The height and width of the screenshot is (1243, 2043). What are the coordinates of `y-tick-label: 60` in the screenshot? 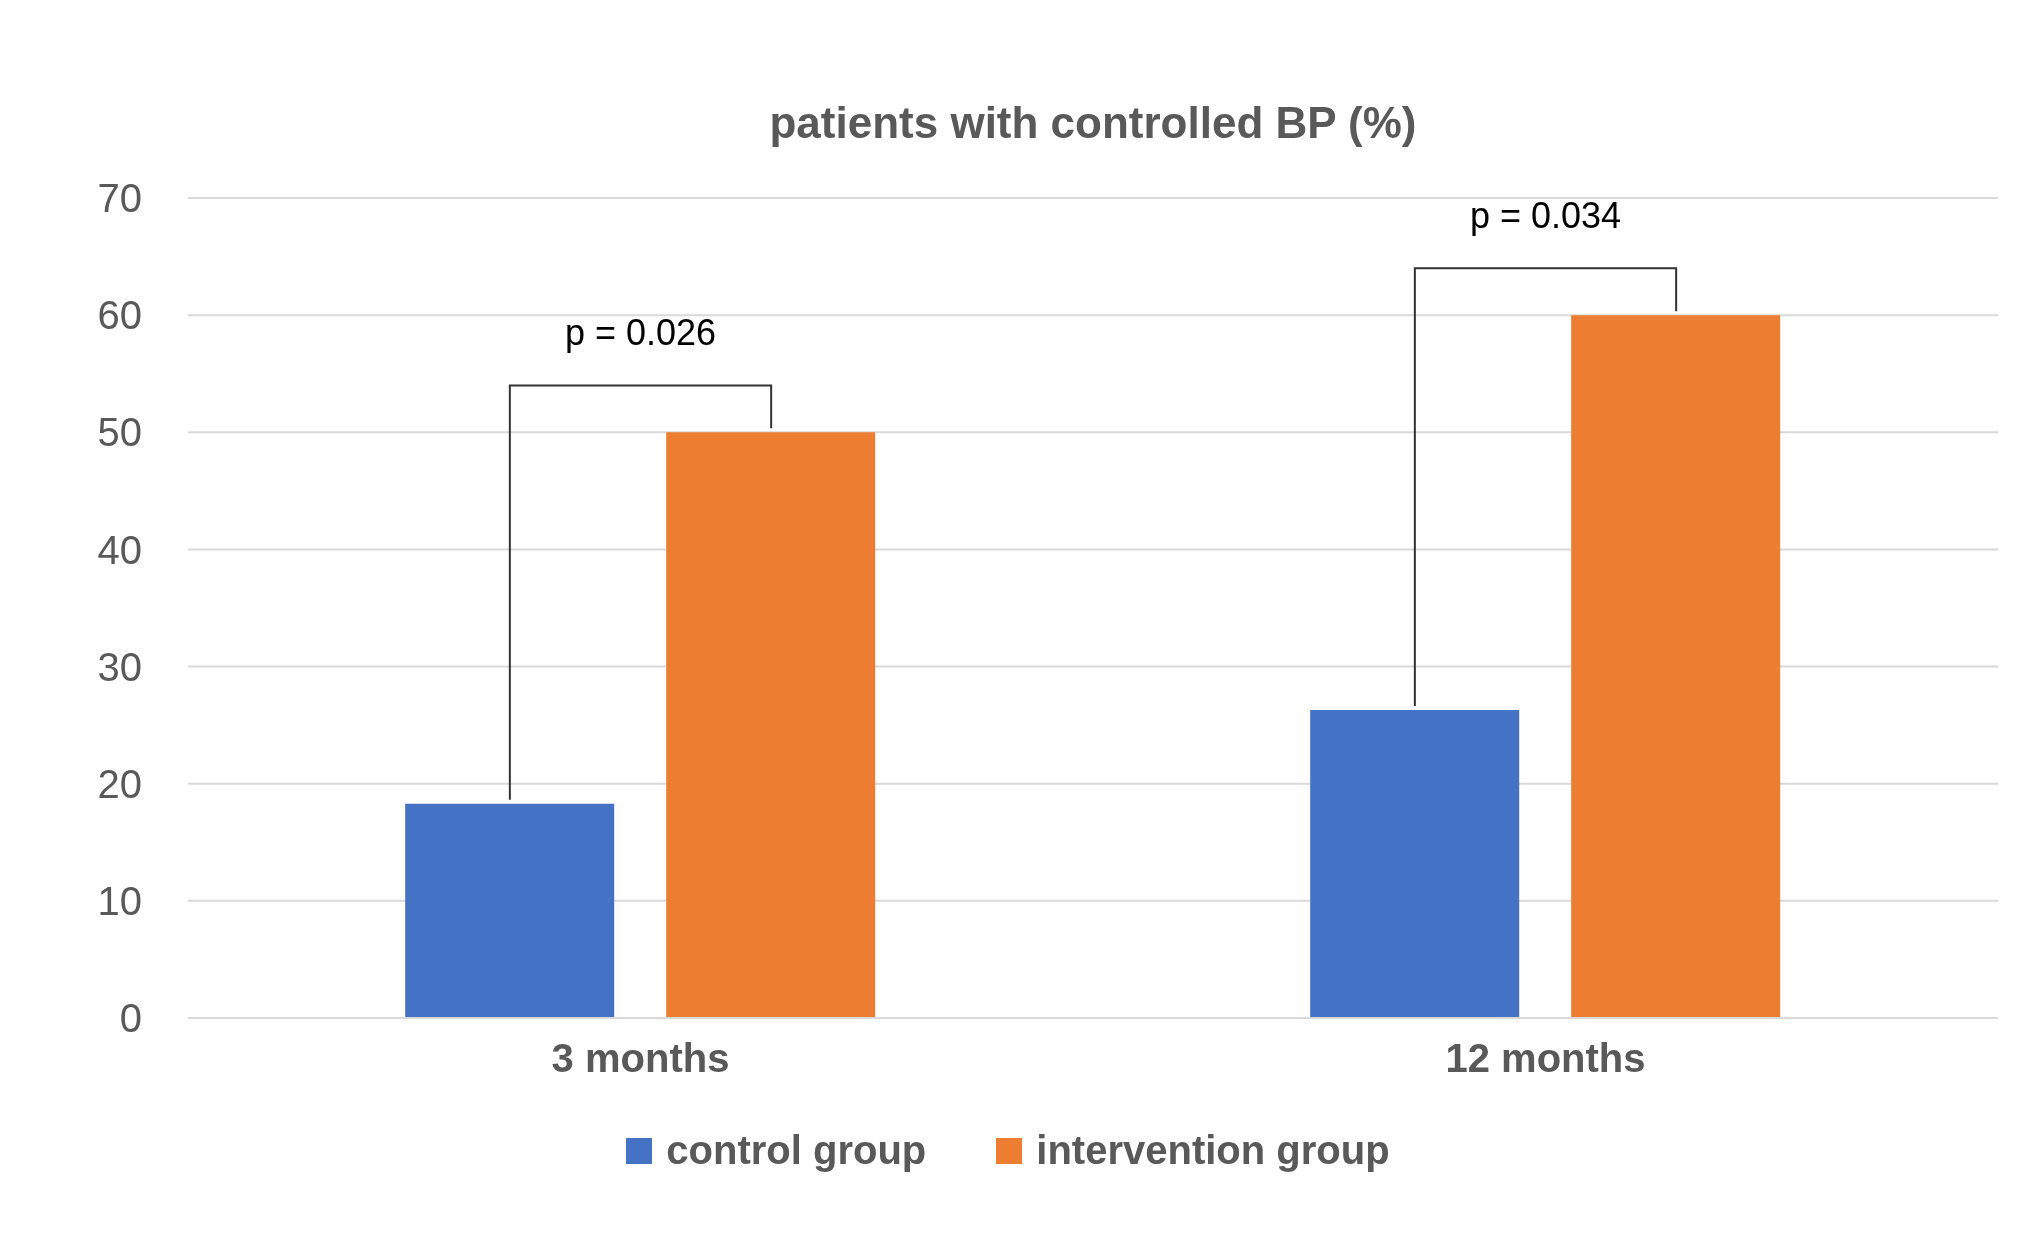 It's located at (119, 315).